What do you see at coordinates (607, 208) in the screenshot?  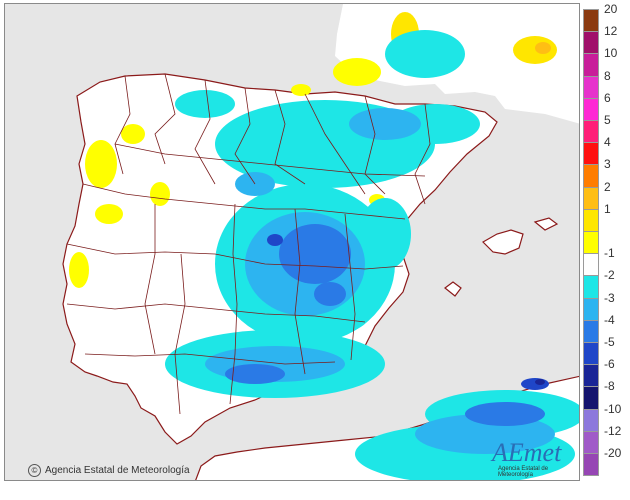 I see `legend-label: 1` at bounding box center [607, 208].